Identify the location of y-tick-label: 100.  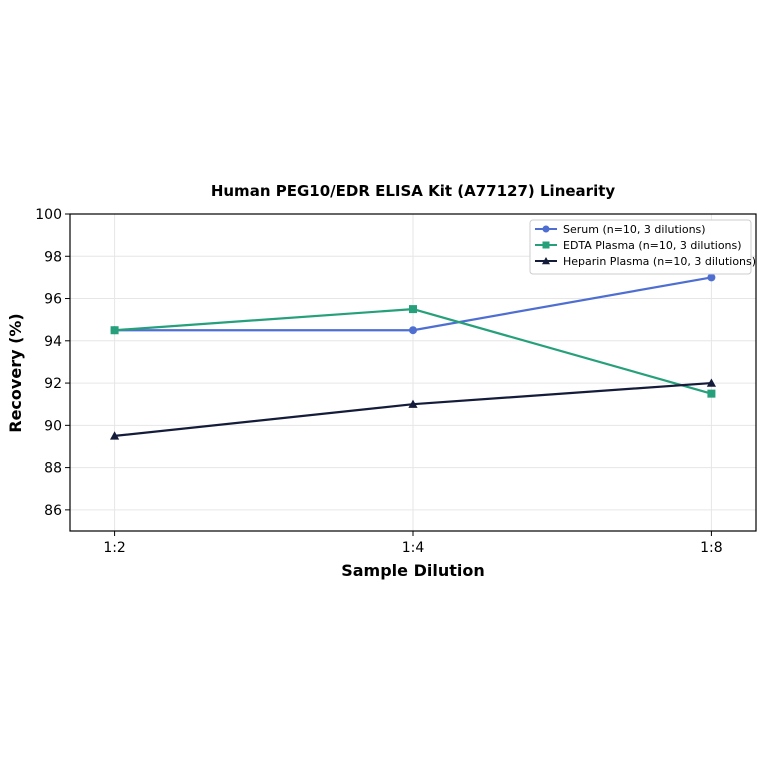
(48, 215).